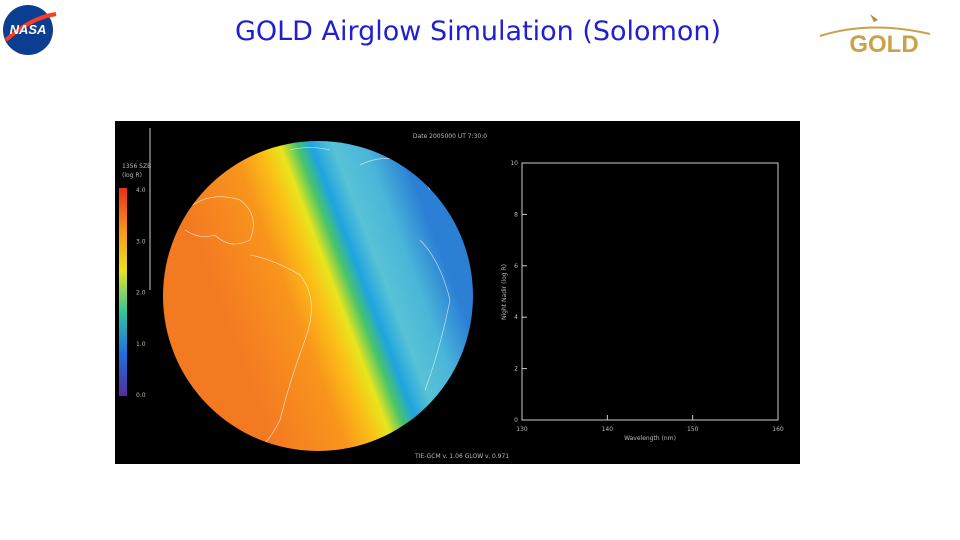 This screenshot has width=960, height=540. I want to click on x-tick-label: 130, so click(522, 429).